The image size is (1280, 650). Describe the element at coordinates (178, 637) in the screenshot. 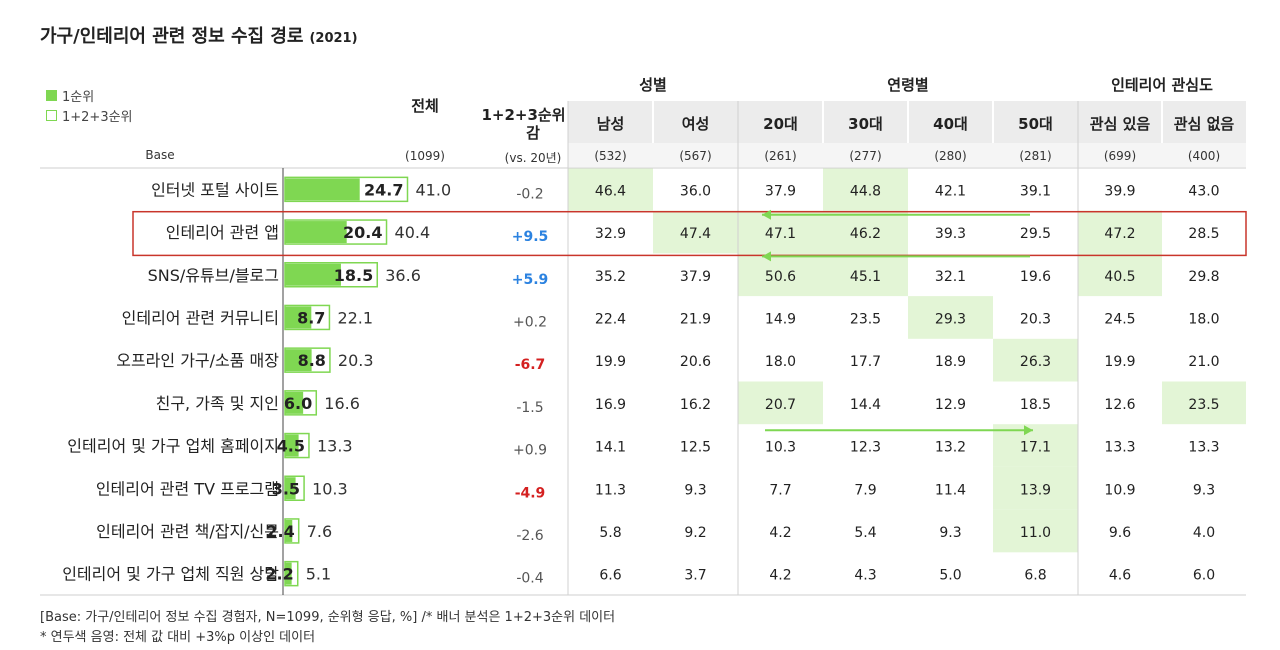

I see `footnote-highlight: * 연두색 음영: 전체 값 대비 +3%p 이상인 데이터` at that location.